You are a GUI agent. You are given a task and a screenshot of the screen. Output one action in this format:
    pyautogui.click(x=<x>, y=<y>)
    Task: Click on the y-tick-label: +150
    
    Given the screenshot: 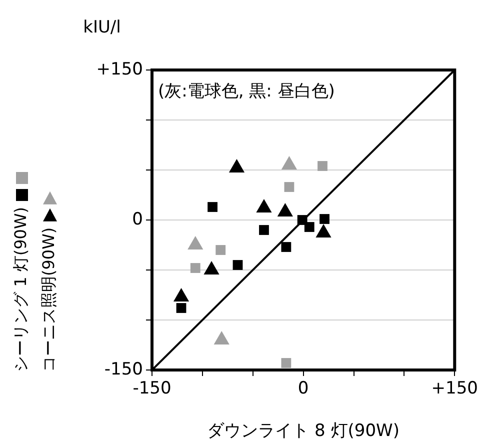 What is the action you would take?
    pyautogui.click(x=119, y=69)
    